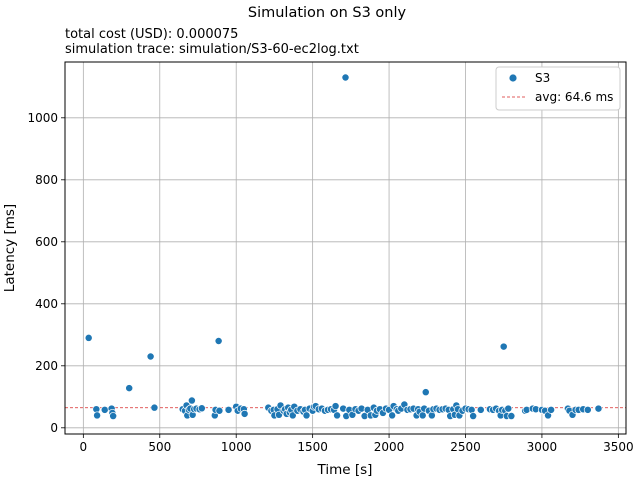 This screenshot has height=480, width=640. I want to click on y-axis-ticks: 0 200 400 600 800 1000, so click(46, 273).